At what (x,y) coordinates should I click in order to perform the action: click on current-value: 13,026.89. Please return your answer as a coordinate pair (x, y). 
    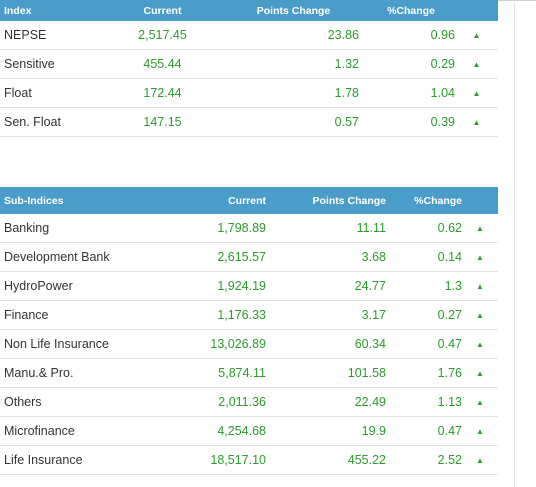
    Looking at the image, I should click on (216, 344).